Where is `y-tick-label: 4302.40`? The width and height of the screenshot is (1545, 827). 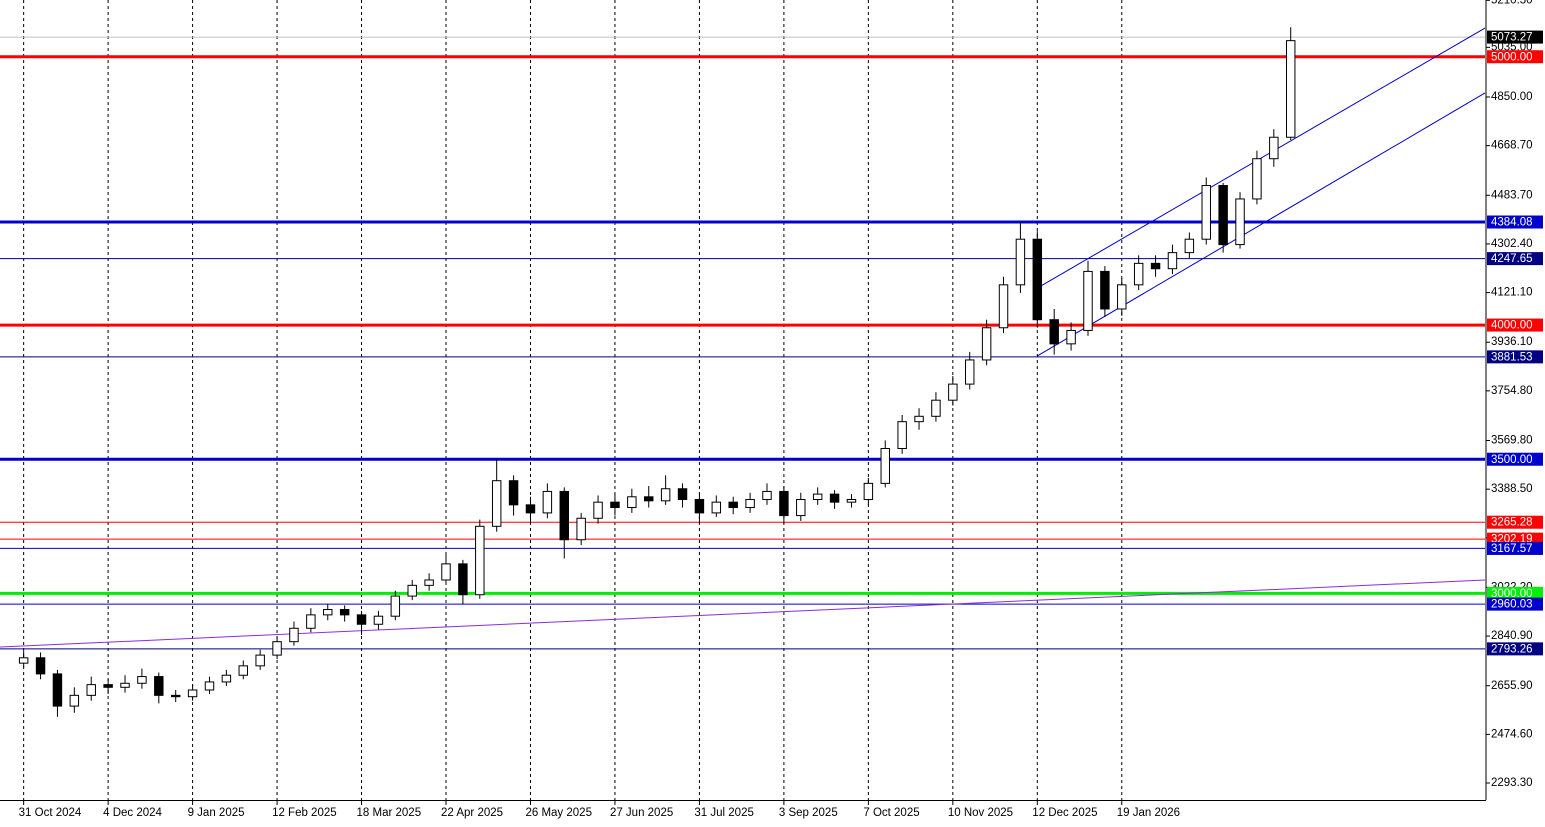
y-tick-label: 4302.40 is located at coordinates (1512, 244).